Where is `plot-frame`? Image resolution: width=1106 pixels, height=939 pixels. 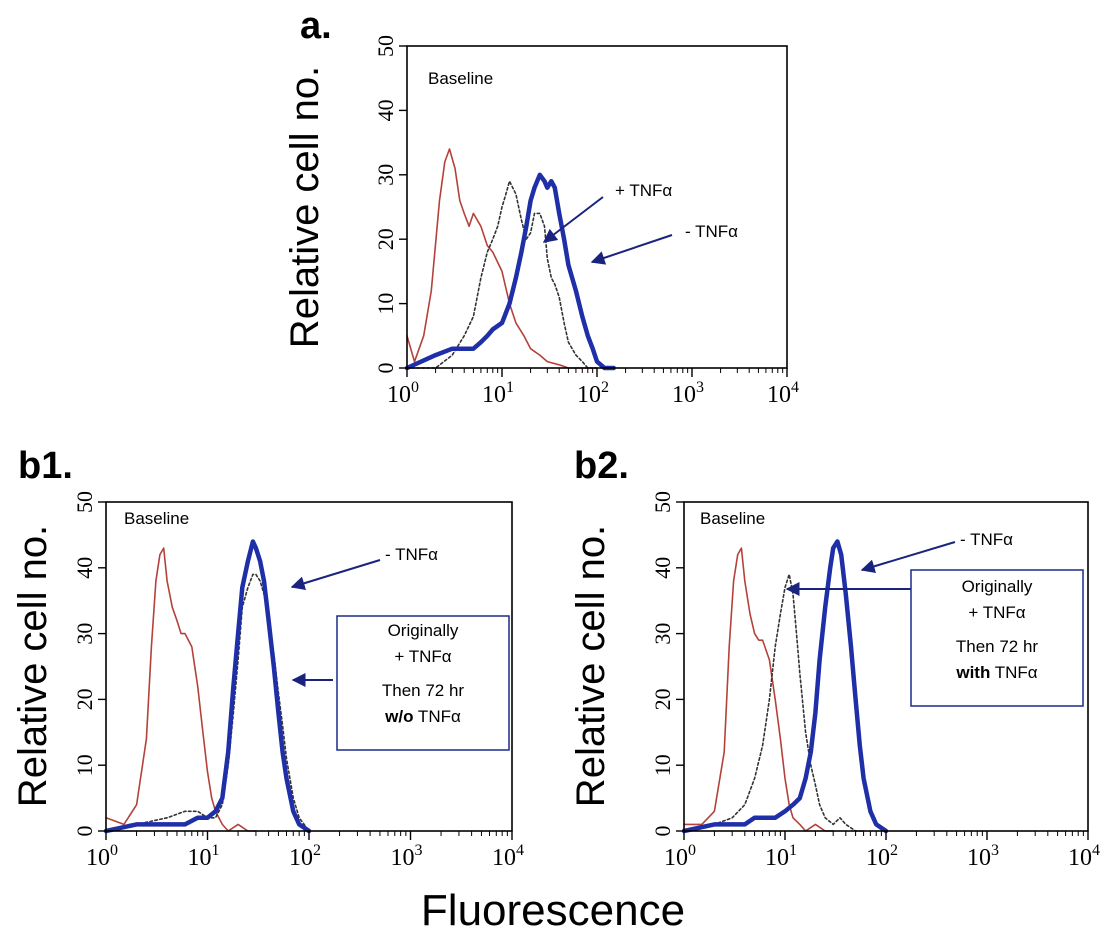 plot-frame is located at coordinates (597, 207).